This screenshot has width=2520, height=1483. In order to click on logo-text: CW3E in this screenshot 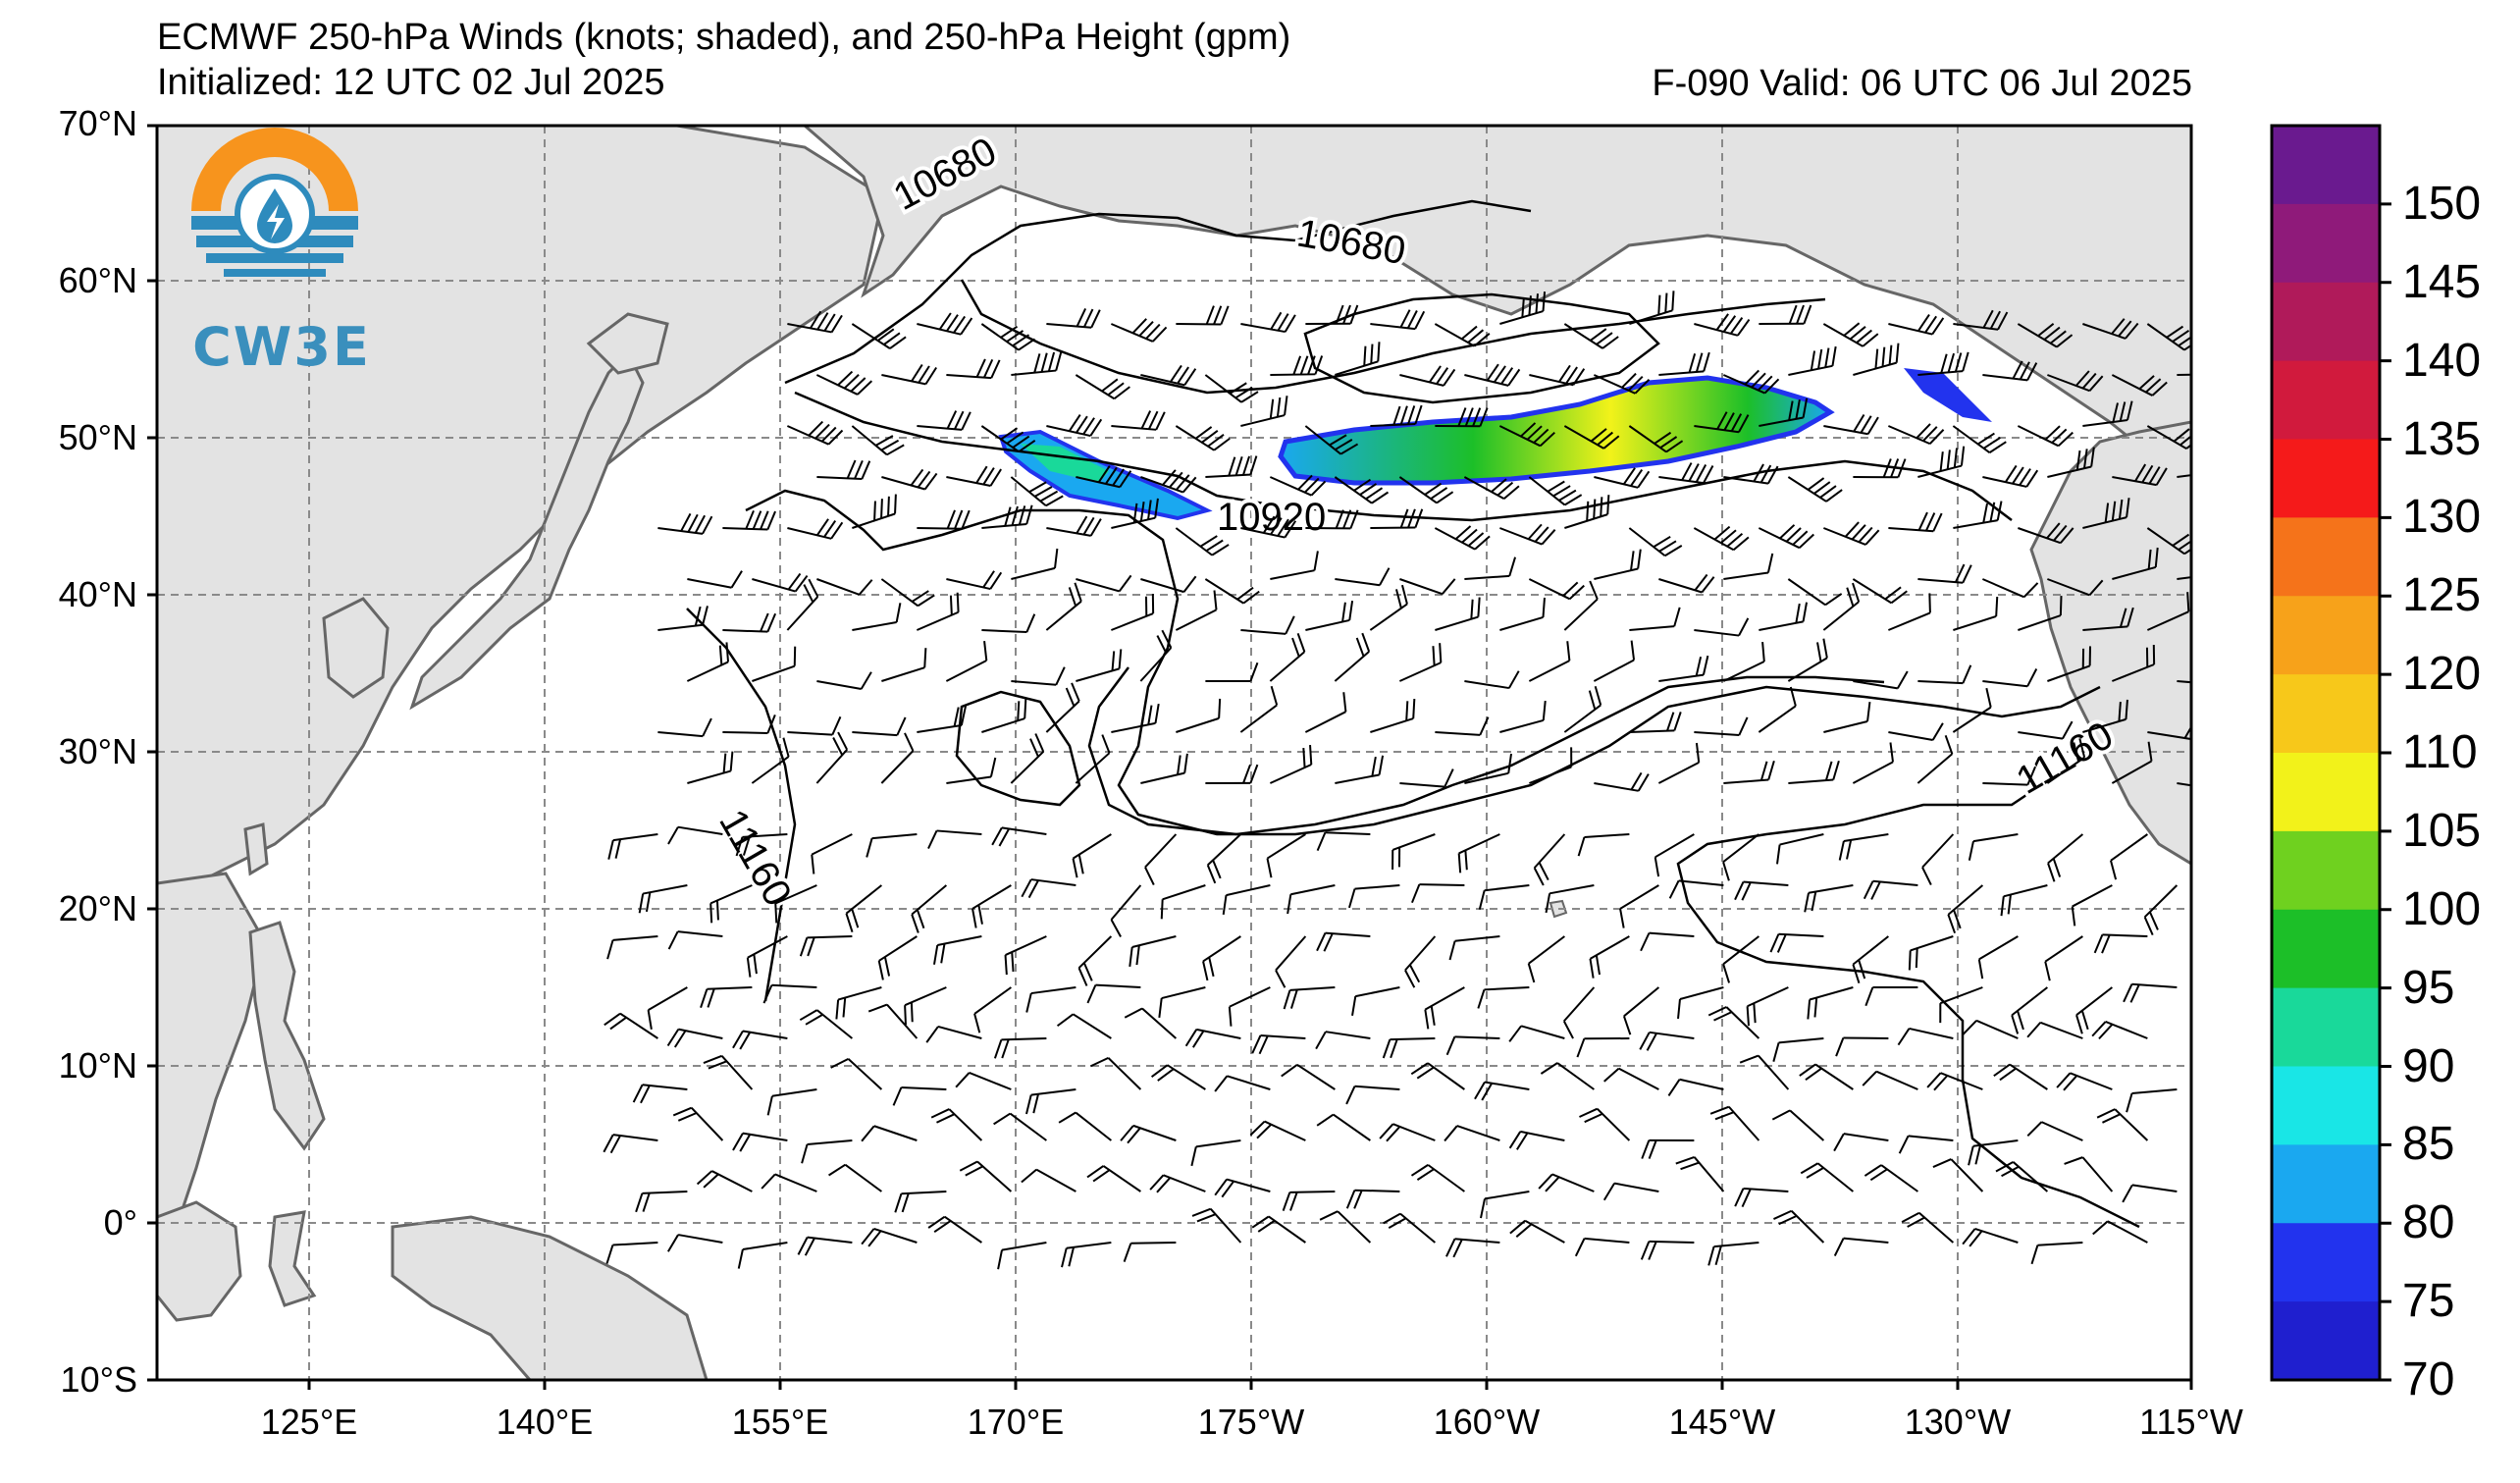, I will do `click(281, 347)`.